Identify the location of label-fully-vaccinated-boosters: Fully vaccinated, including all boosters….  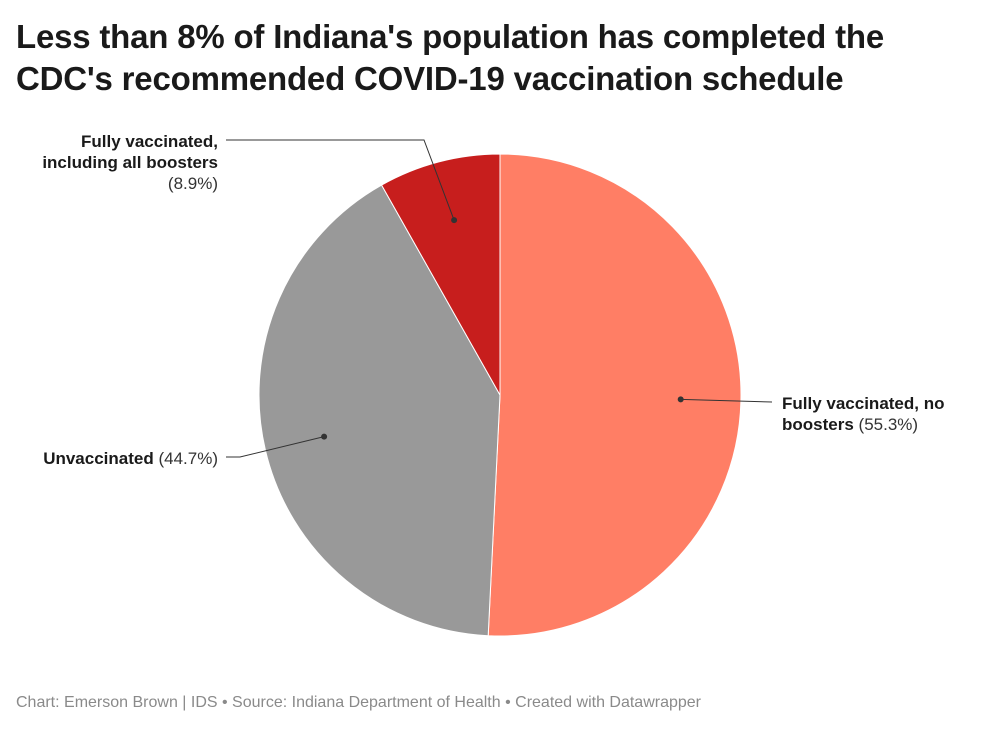
(130, 162).